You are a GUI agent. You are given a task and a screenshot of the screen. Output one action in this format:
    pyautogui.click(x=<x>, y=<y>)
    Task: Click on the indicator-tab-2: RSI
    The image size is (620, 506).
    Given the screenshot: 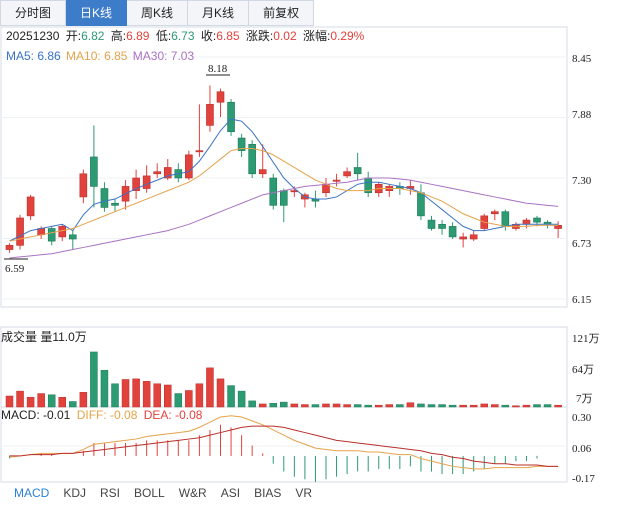 What is the action you would take?
    pyautogui.click(x=110, y=493)
    